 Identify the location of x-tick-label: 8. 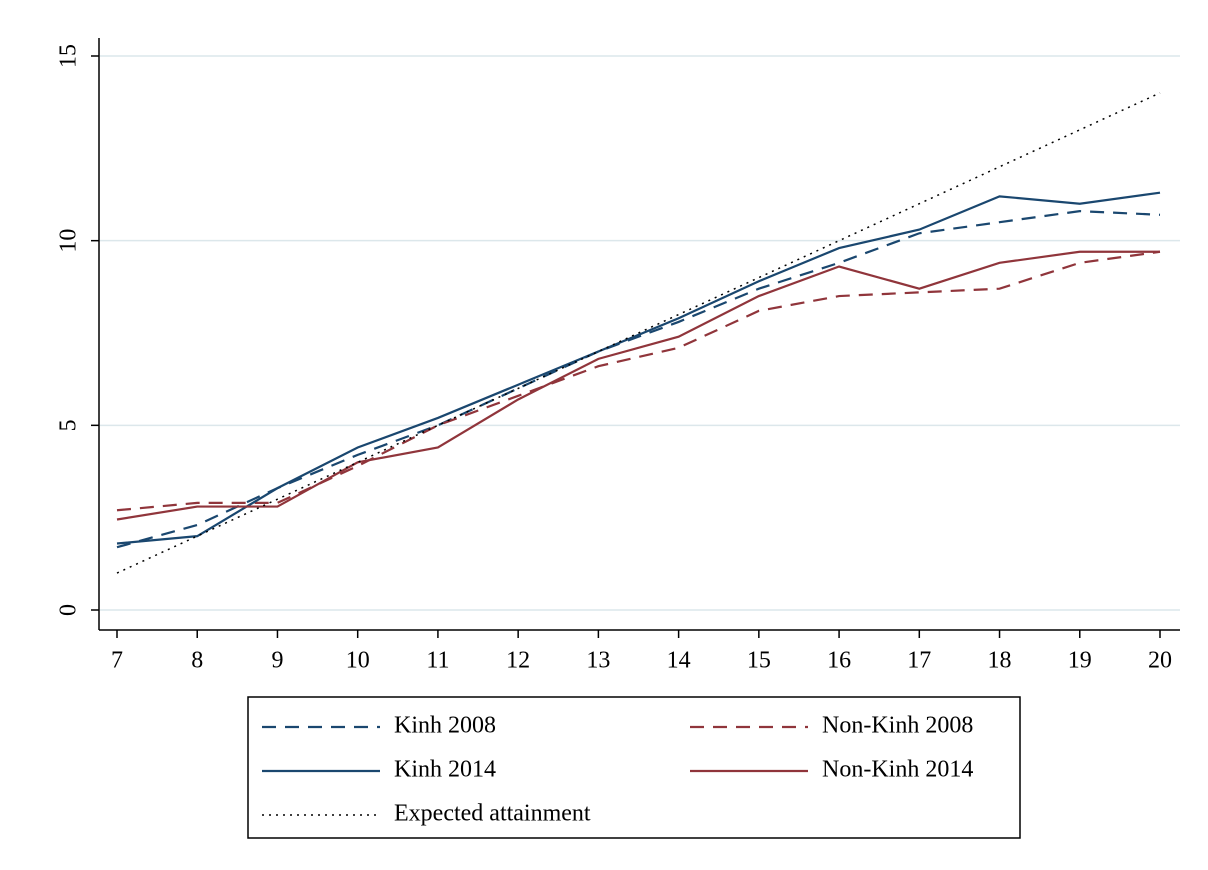
(197, 661).